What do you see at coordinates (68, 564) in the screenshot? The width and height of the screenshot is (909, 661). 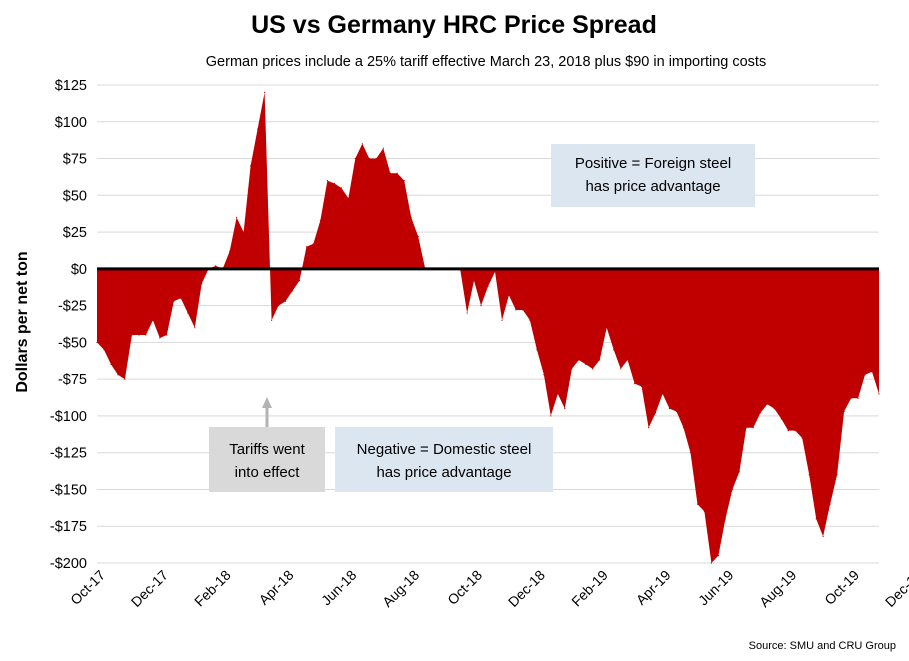 I see `y-tick-label: -$200` at bounding box center [68, 564].